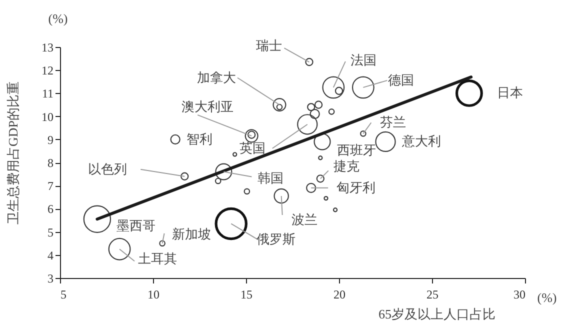  I want to click on x-axis-title: 65岁及以上人口占比, so click(437, 314).